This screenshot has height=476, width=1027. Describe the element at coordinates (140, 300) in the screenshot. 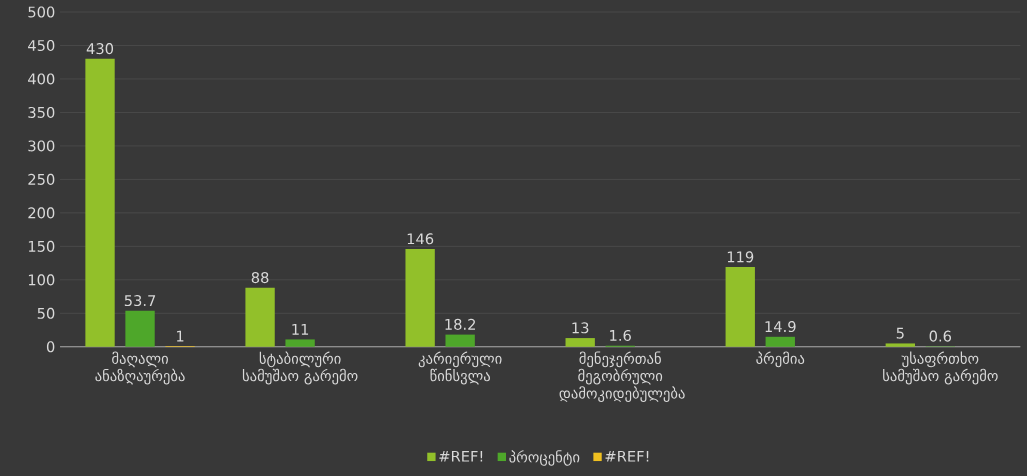

I see `data-label: 53.7` at that location.